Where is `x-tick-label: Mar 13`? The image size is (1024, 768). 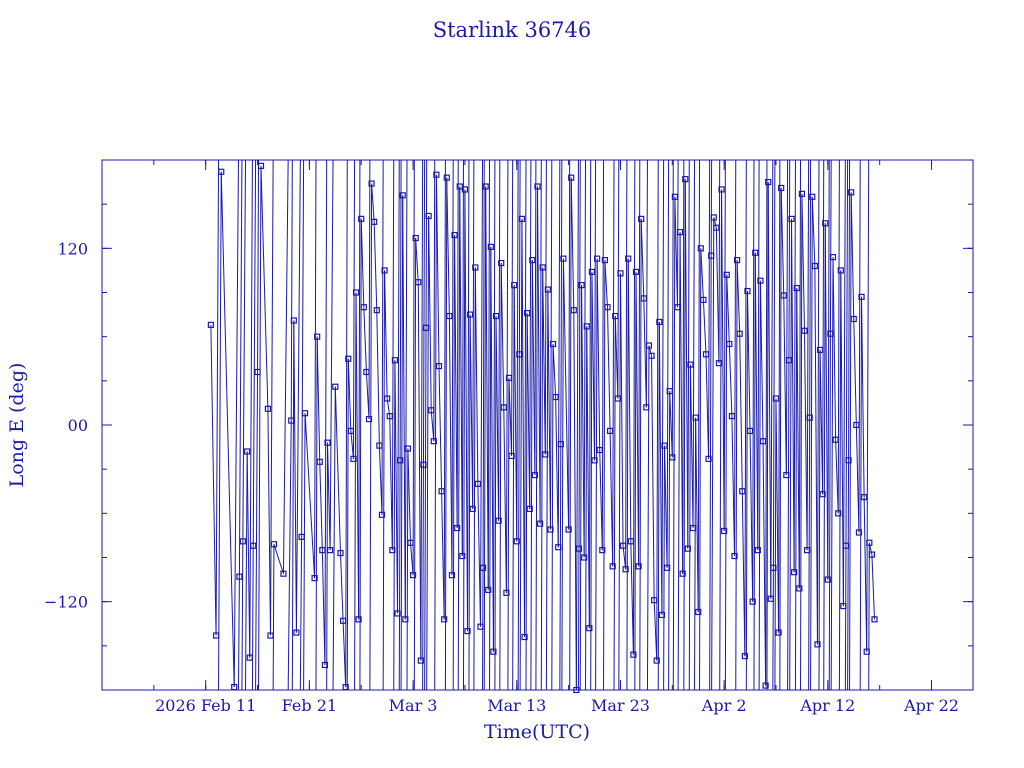
x-tick-label: Mar 13 is located at coordinates (516, 705).